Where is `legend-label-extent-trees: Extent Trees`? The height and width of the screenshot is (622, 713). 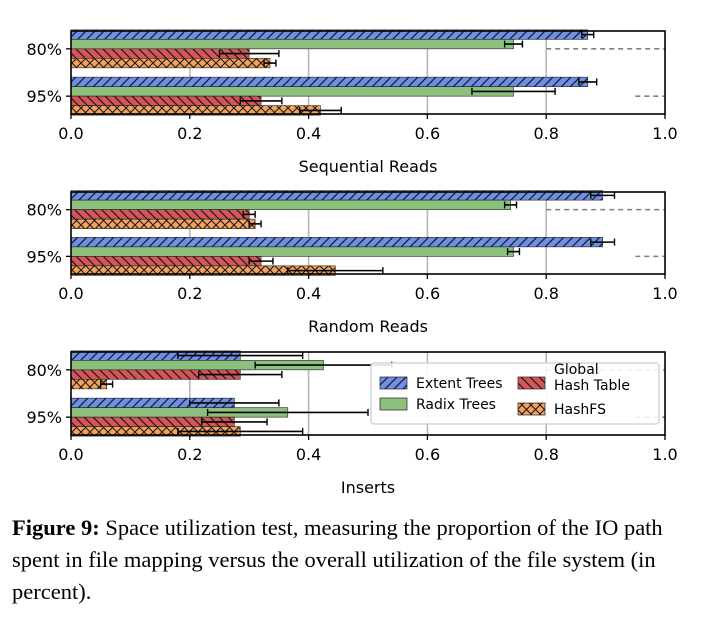 legend-label-extent-trees: Extent Trees is located at coordinates (459, 384).